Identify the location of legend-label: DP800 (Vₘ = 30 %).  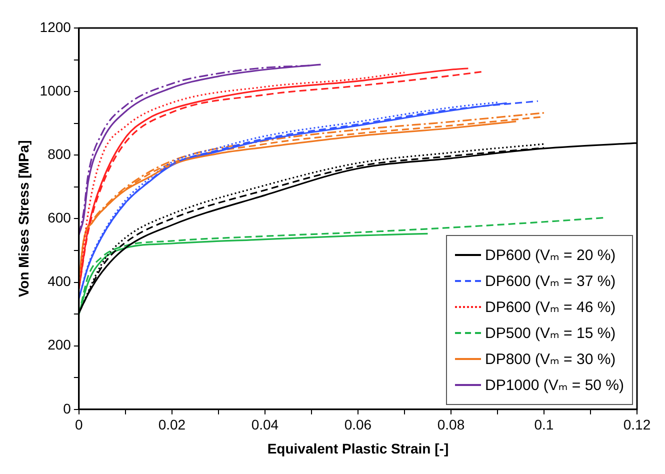
(550, 359).